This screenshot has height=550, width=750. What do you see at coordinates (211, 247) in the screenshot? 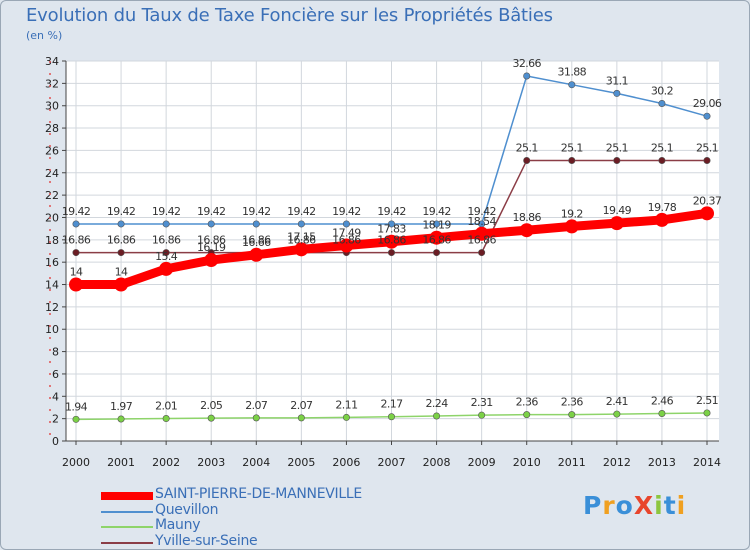
I see `data-label: 16.19` at bounding box center [211, 247].